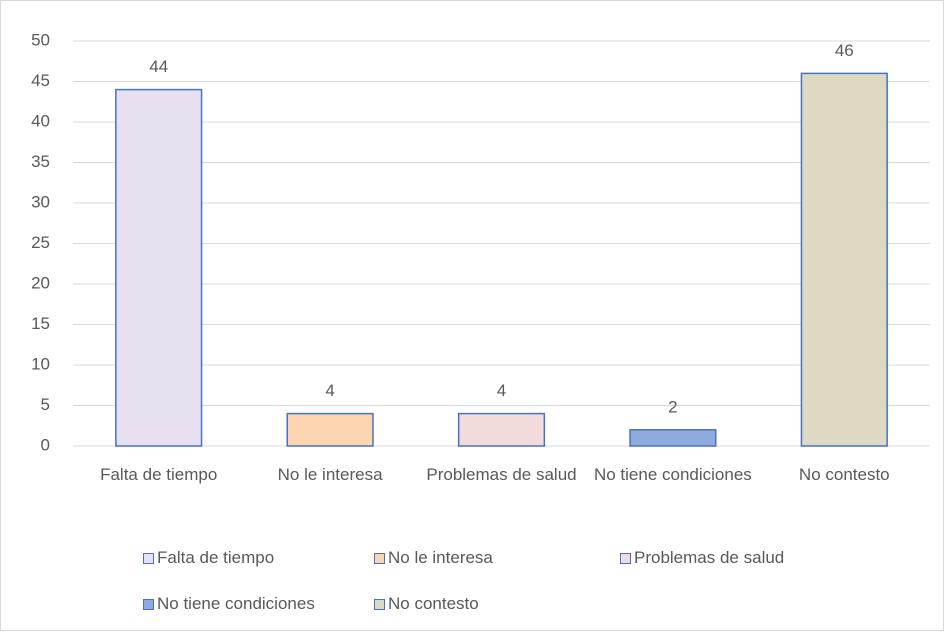 The width and height of the screenshot is (945, 632). Describe the element at coordinates (440, 557) in the screenshot. I see `legend-label: No le interesa` at that location.